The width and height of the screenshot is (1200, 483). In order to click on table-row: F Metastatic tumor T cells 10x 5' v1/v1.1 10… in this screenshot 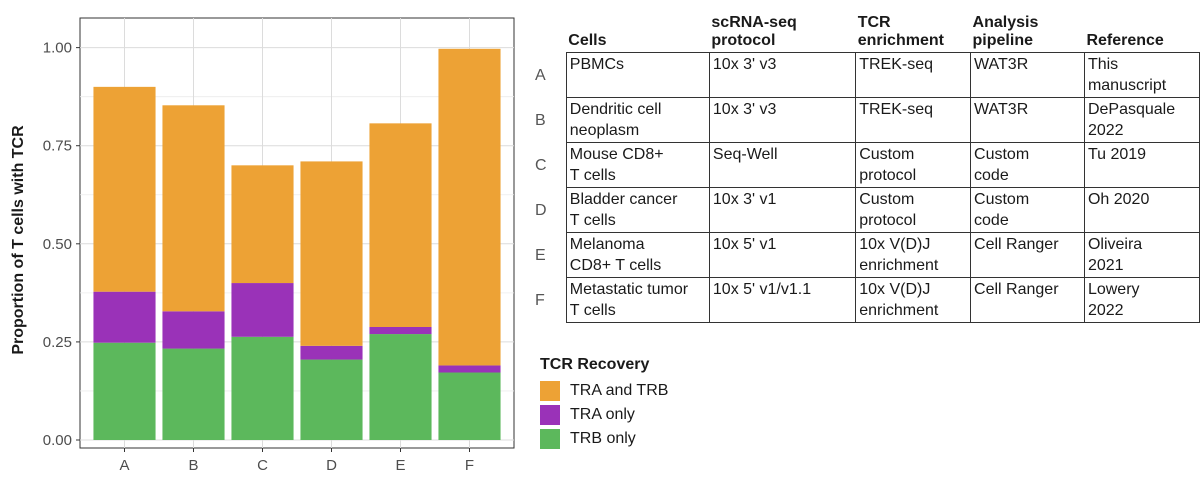, I will do `click(867, 300)`.